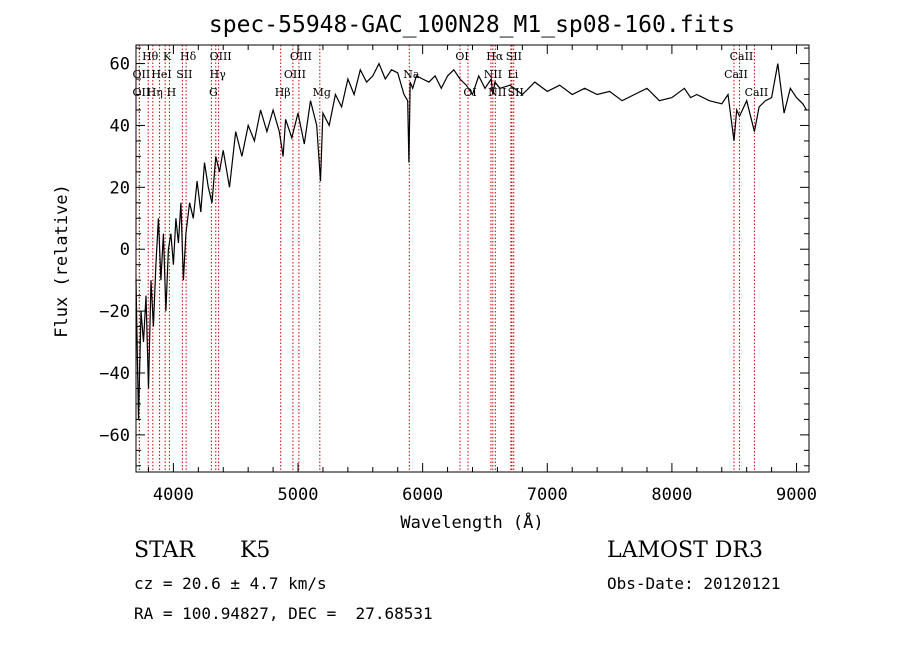 The height and width of the screenshot is (649, 900). I want to click on y-tick-label-20: 20, so click(120, 188).